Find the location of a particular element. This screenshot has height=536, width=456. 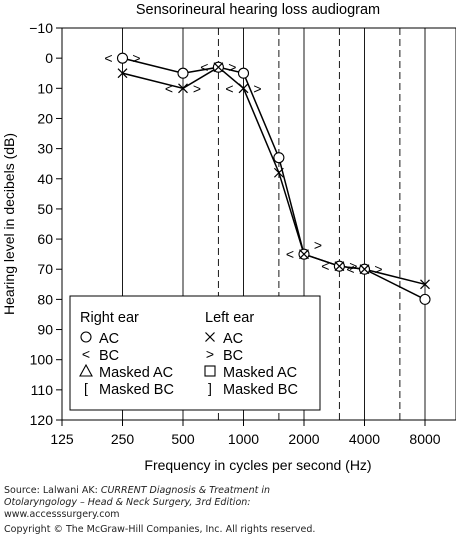

legend-label-left-0: AC is located at coordinates (233, 339).